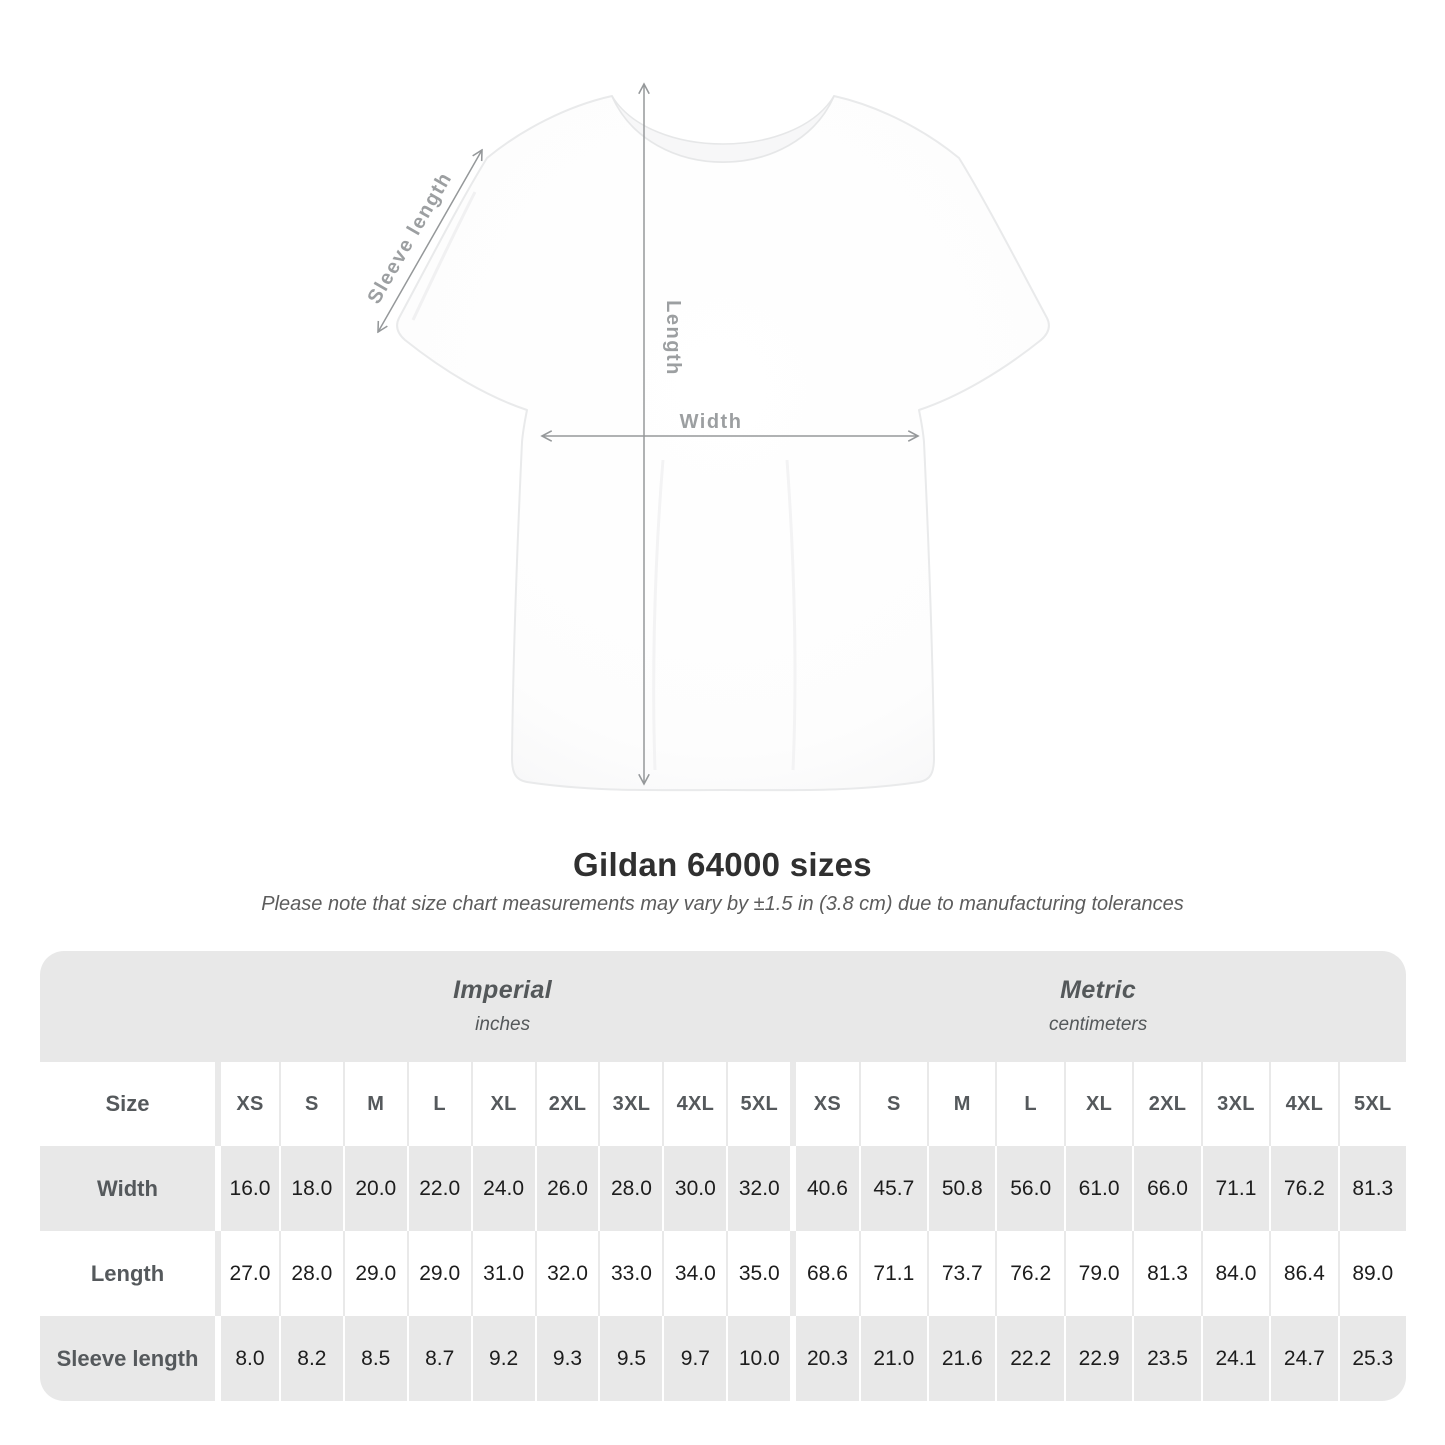 Image resolution: width=1445 pixels, height=1445 pixels. What do you see at coordinates (127, 1273) in the screenshot?
I see `row-label: Length` at bounding box center [127, 1273].